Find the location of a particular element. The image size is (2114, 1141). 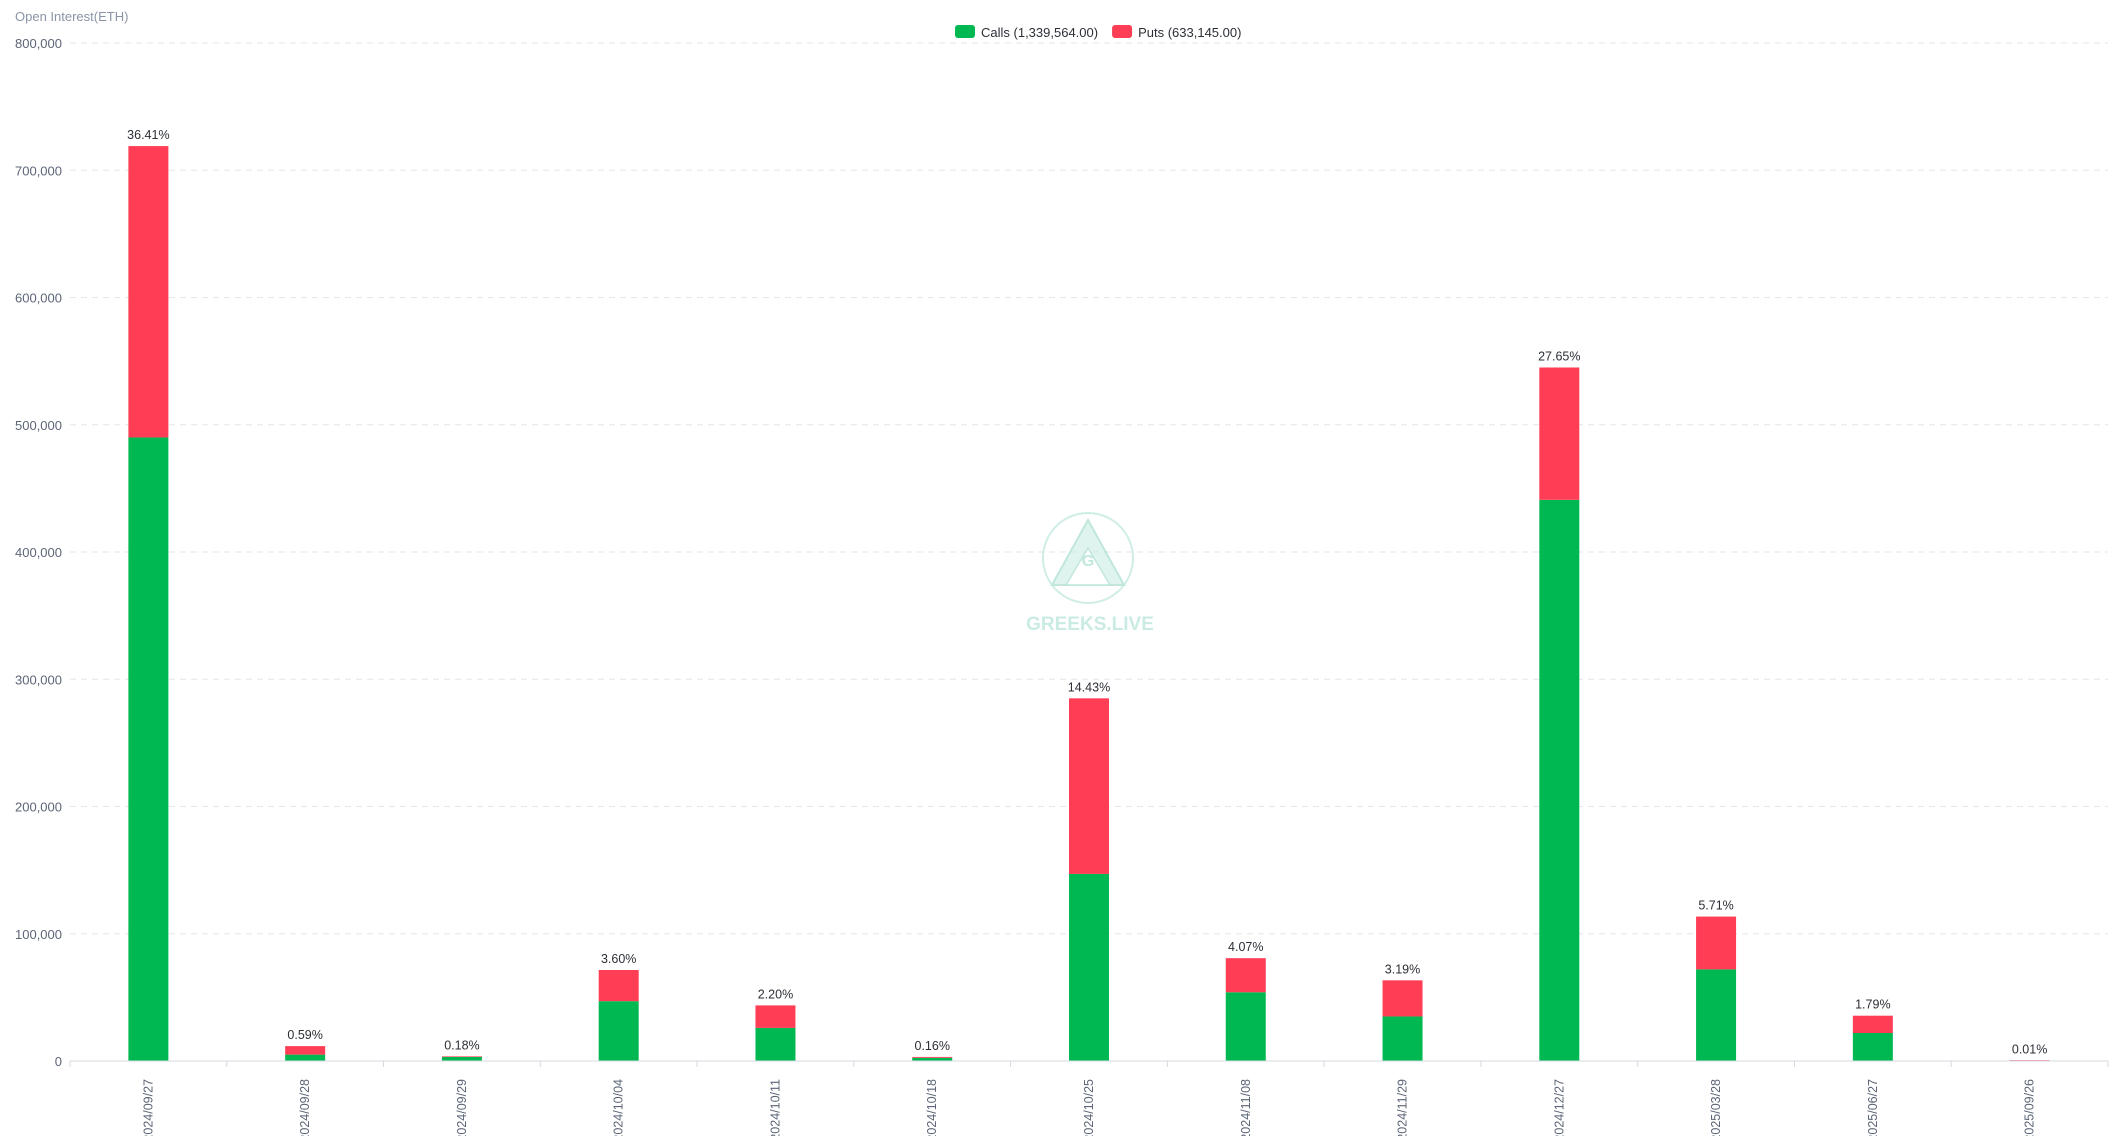

legend-calls-swatch is located at coordinates (965, 31).